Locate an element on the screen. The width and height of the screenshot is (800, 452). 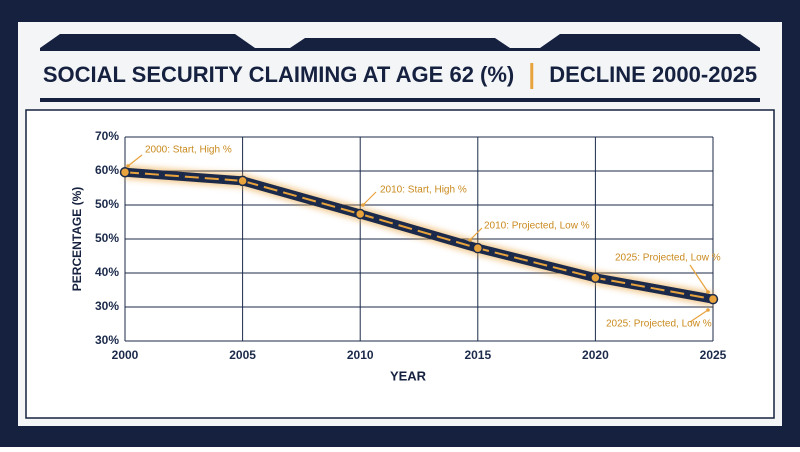
x-axis-label: YEAR is located at coordinates (408, 375).